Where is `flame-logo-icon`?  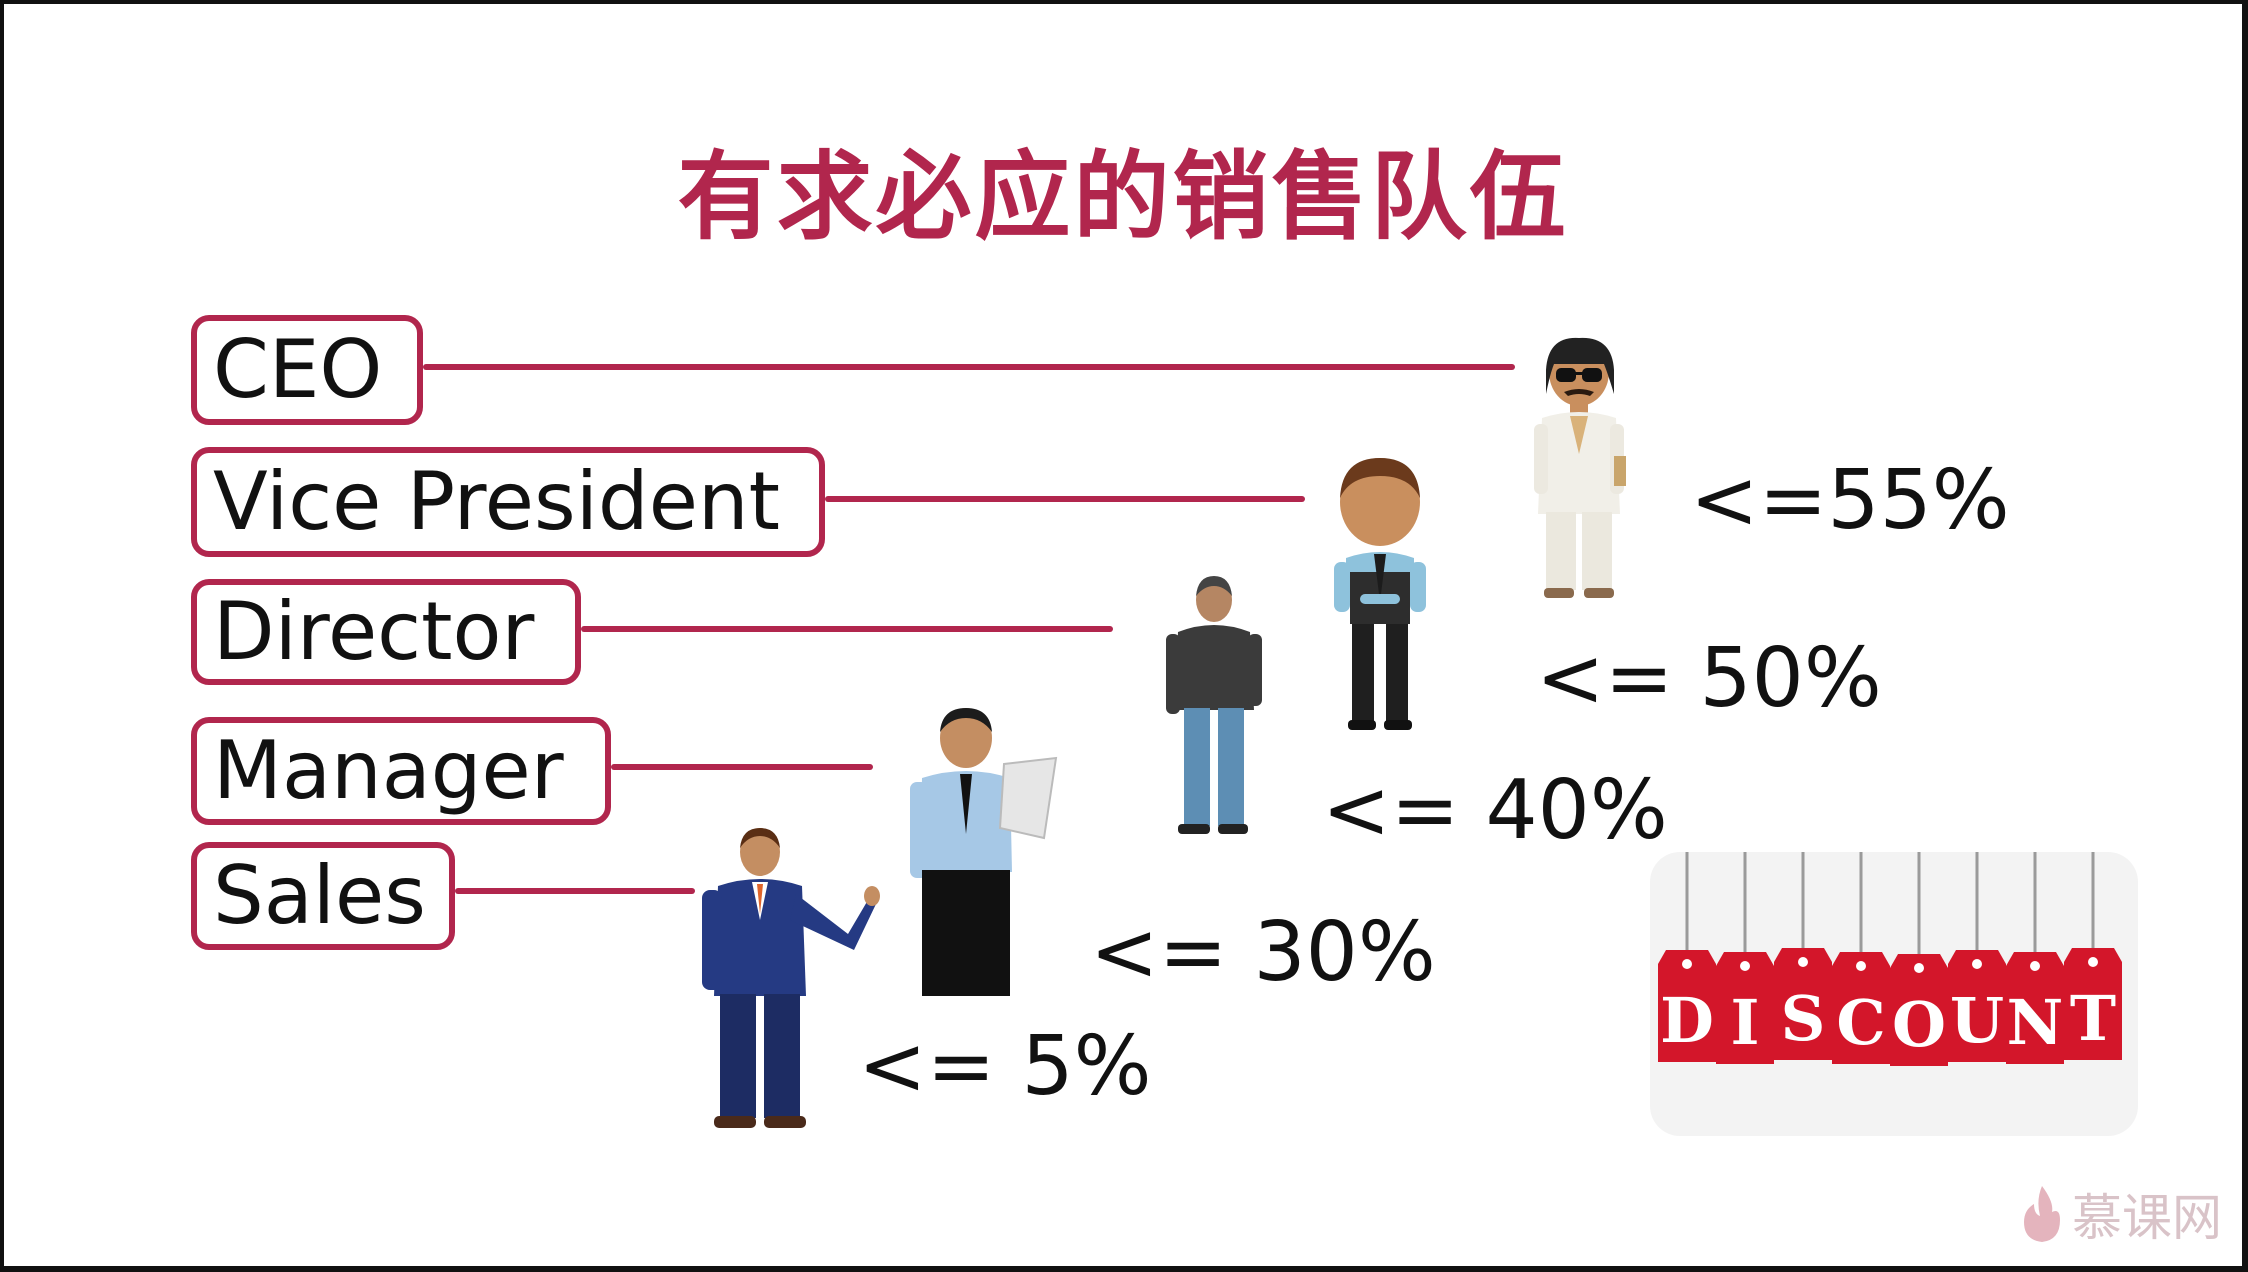 flame-logo-icon is located at coordinates (2042, 1214).